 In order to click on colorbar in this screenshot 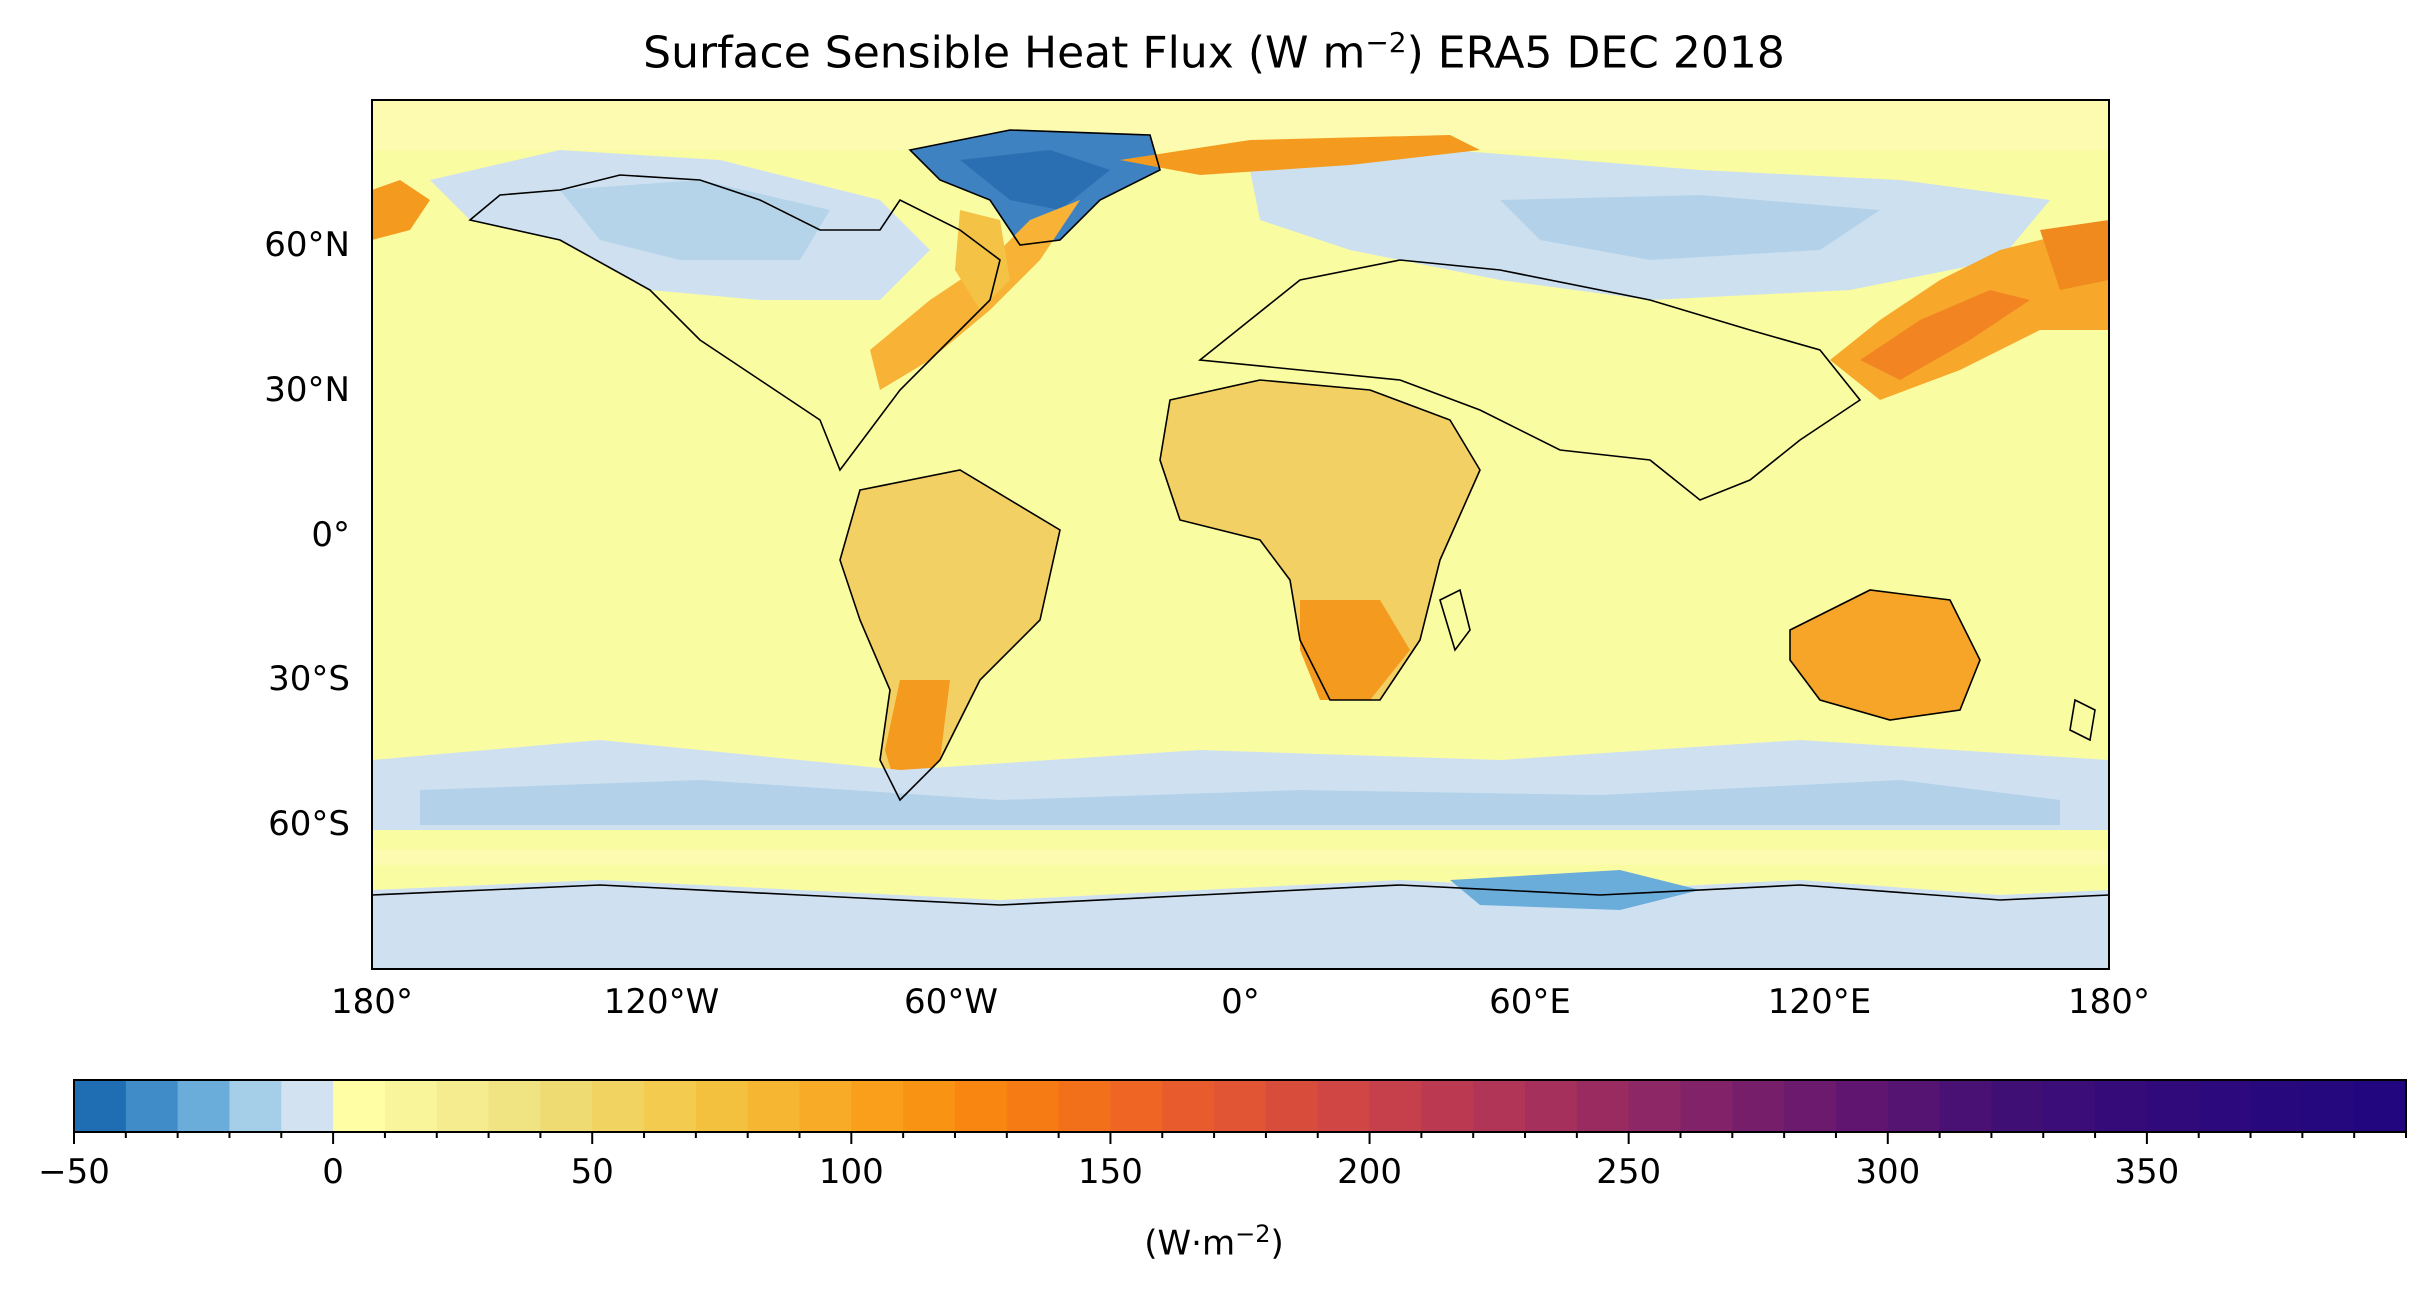, I will do `click(1240, 1112)`.